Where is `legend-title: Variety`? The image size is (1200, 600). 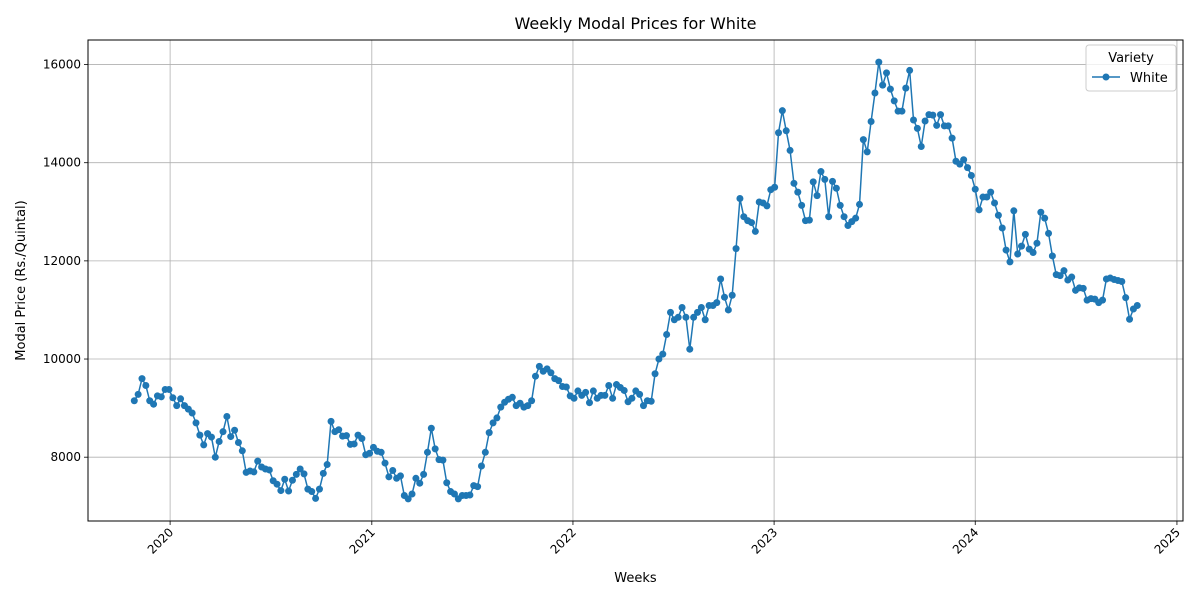 legend-title: Variety is located at coordinates (1131, 58).